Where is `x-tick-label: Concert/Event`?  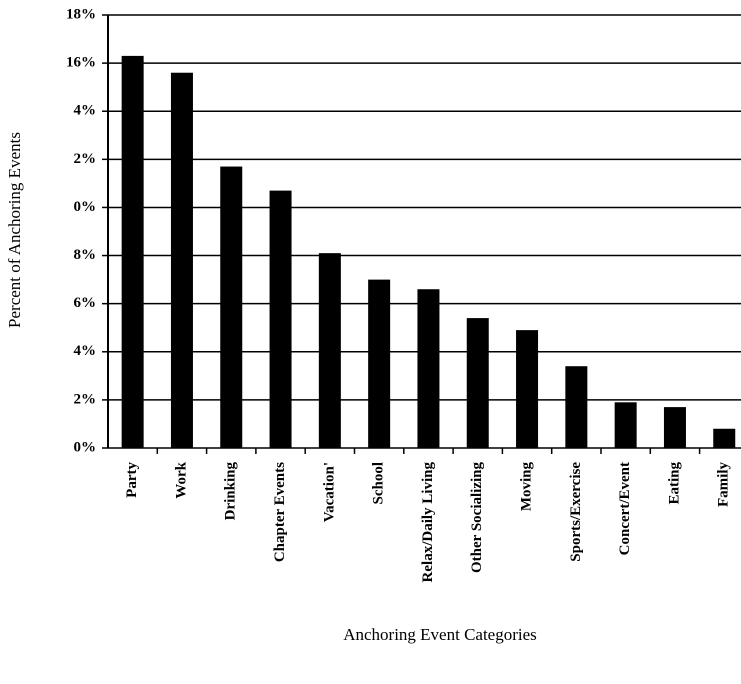 x-tick-label: Concert/Event is located at coordinates (625, 508).